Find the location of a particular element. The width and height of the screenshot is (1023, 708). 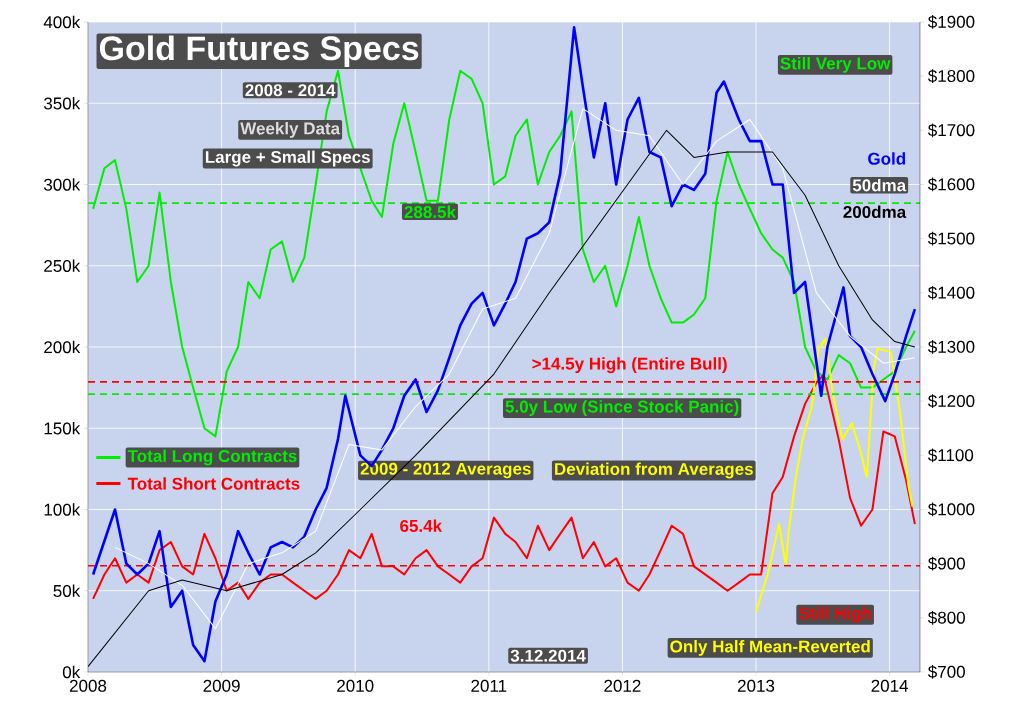

annotation: Only Half Mean-Reverted is located at coordinates (770, 648).